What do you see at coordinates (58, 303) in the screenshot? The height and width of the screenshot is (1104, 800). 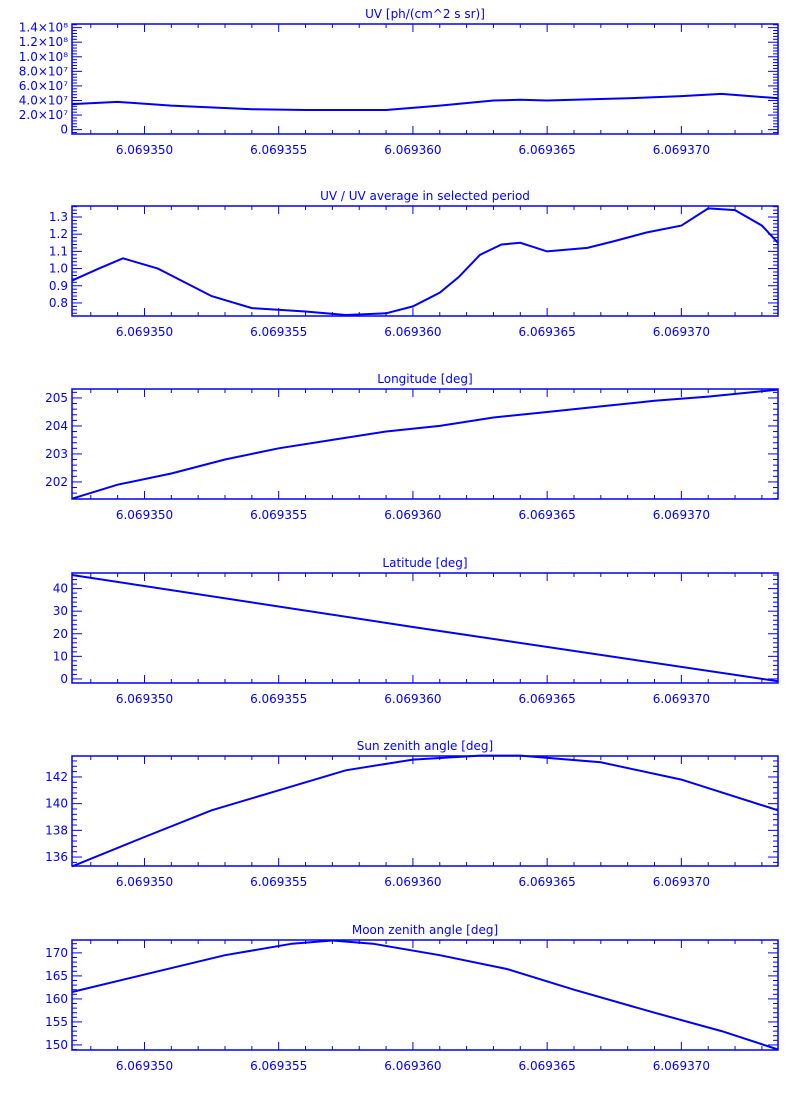 I see `y-tick-label: 0.8` at bounding box center [58, 303].